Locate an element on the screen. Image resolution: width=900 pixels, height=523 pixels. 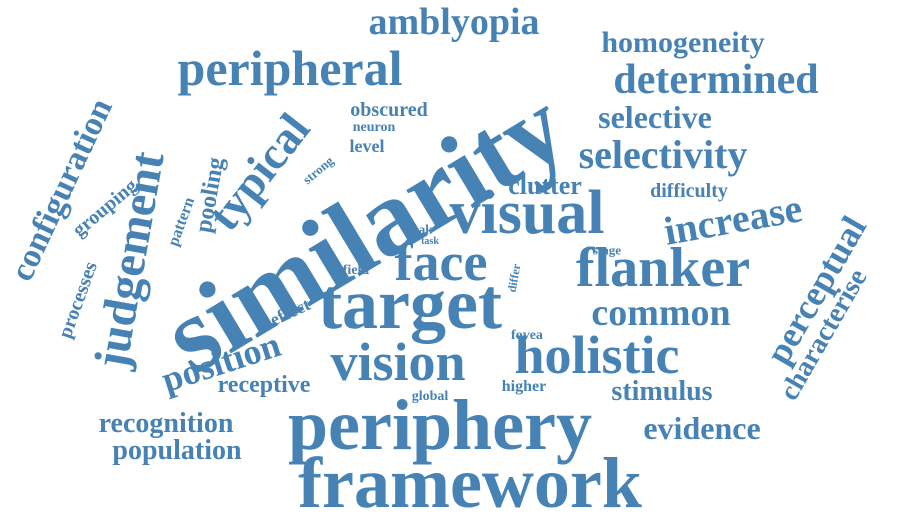
word-recognition: recognition is located at coordinates (166, 423).